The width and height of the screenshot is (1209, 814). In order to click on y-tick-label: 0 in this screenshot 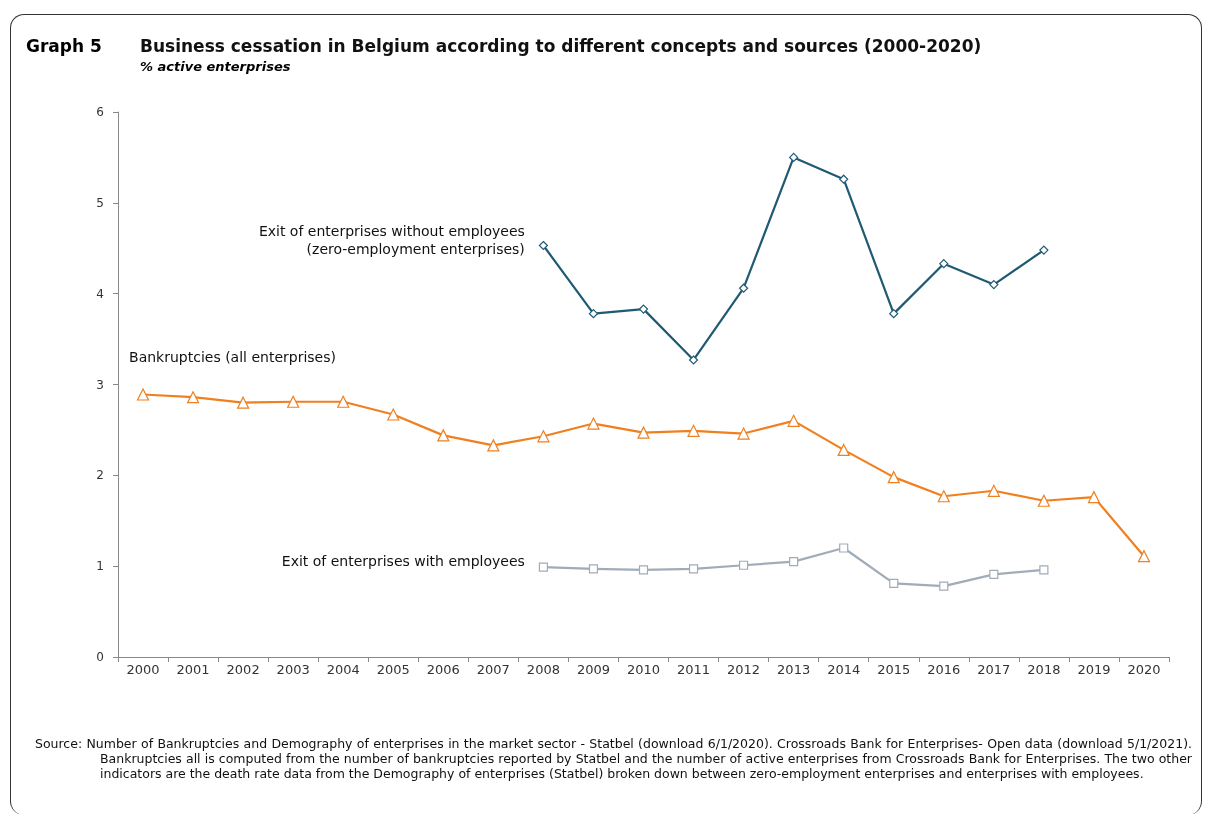, I will do `click(100, 657)`.